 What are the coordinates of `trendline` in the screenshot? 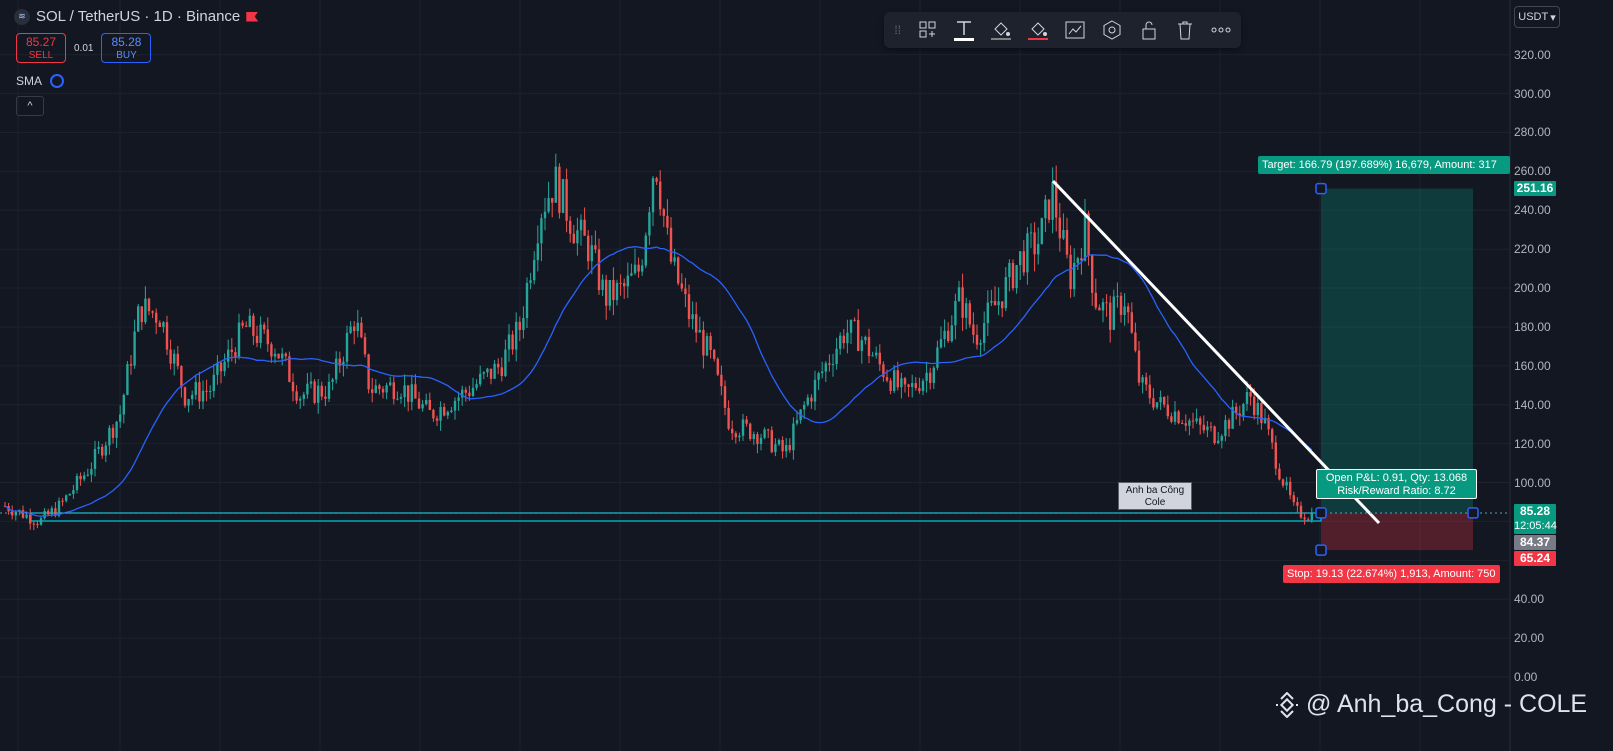 It's located at (1216, 352).